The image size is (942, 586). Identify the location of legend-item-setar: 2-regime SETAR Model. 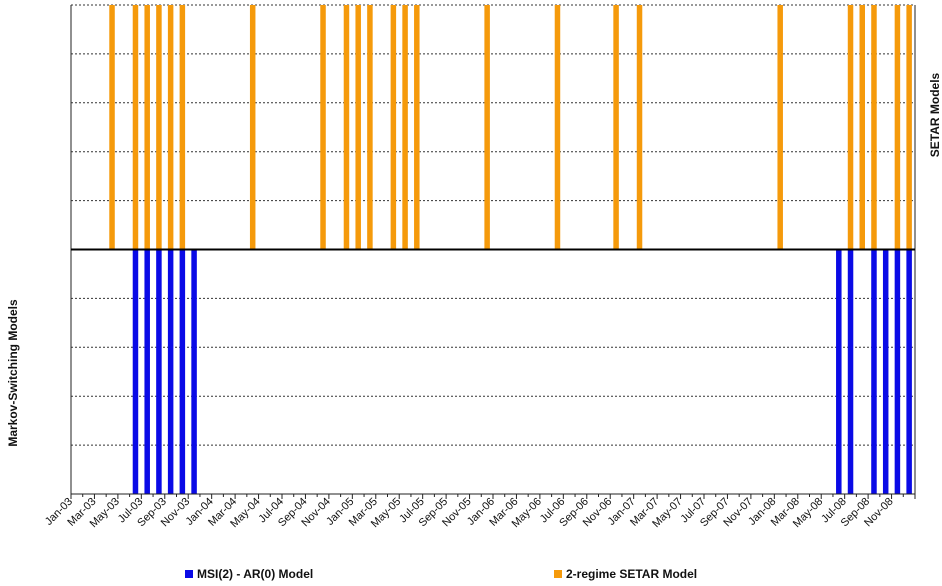
(625, 574).